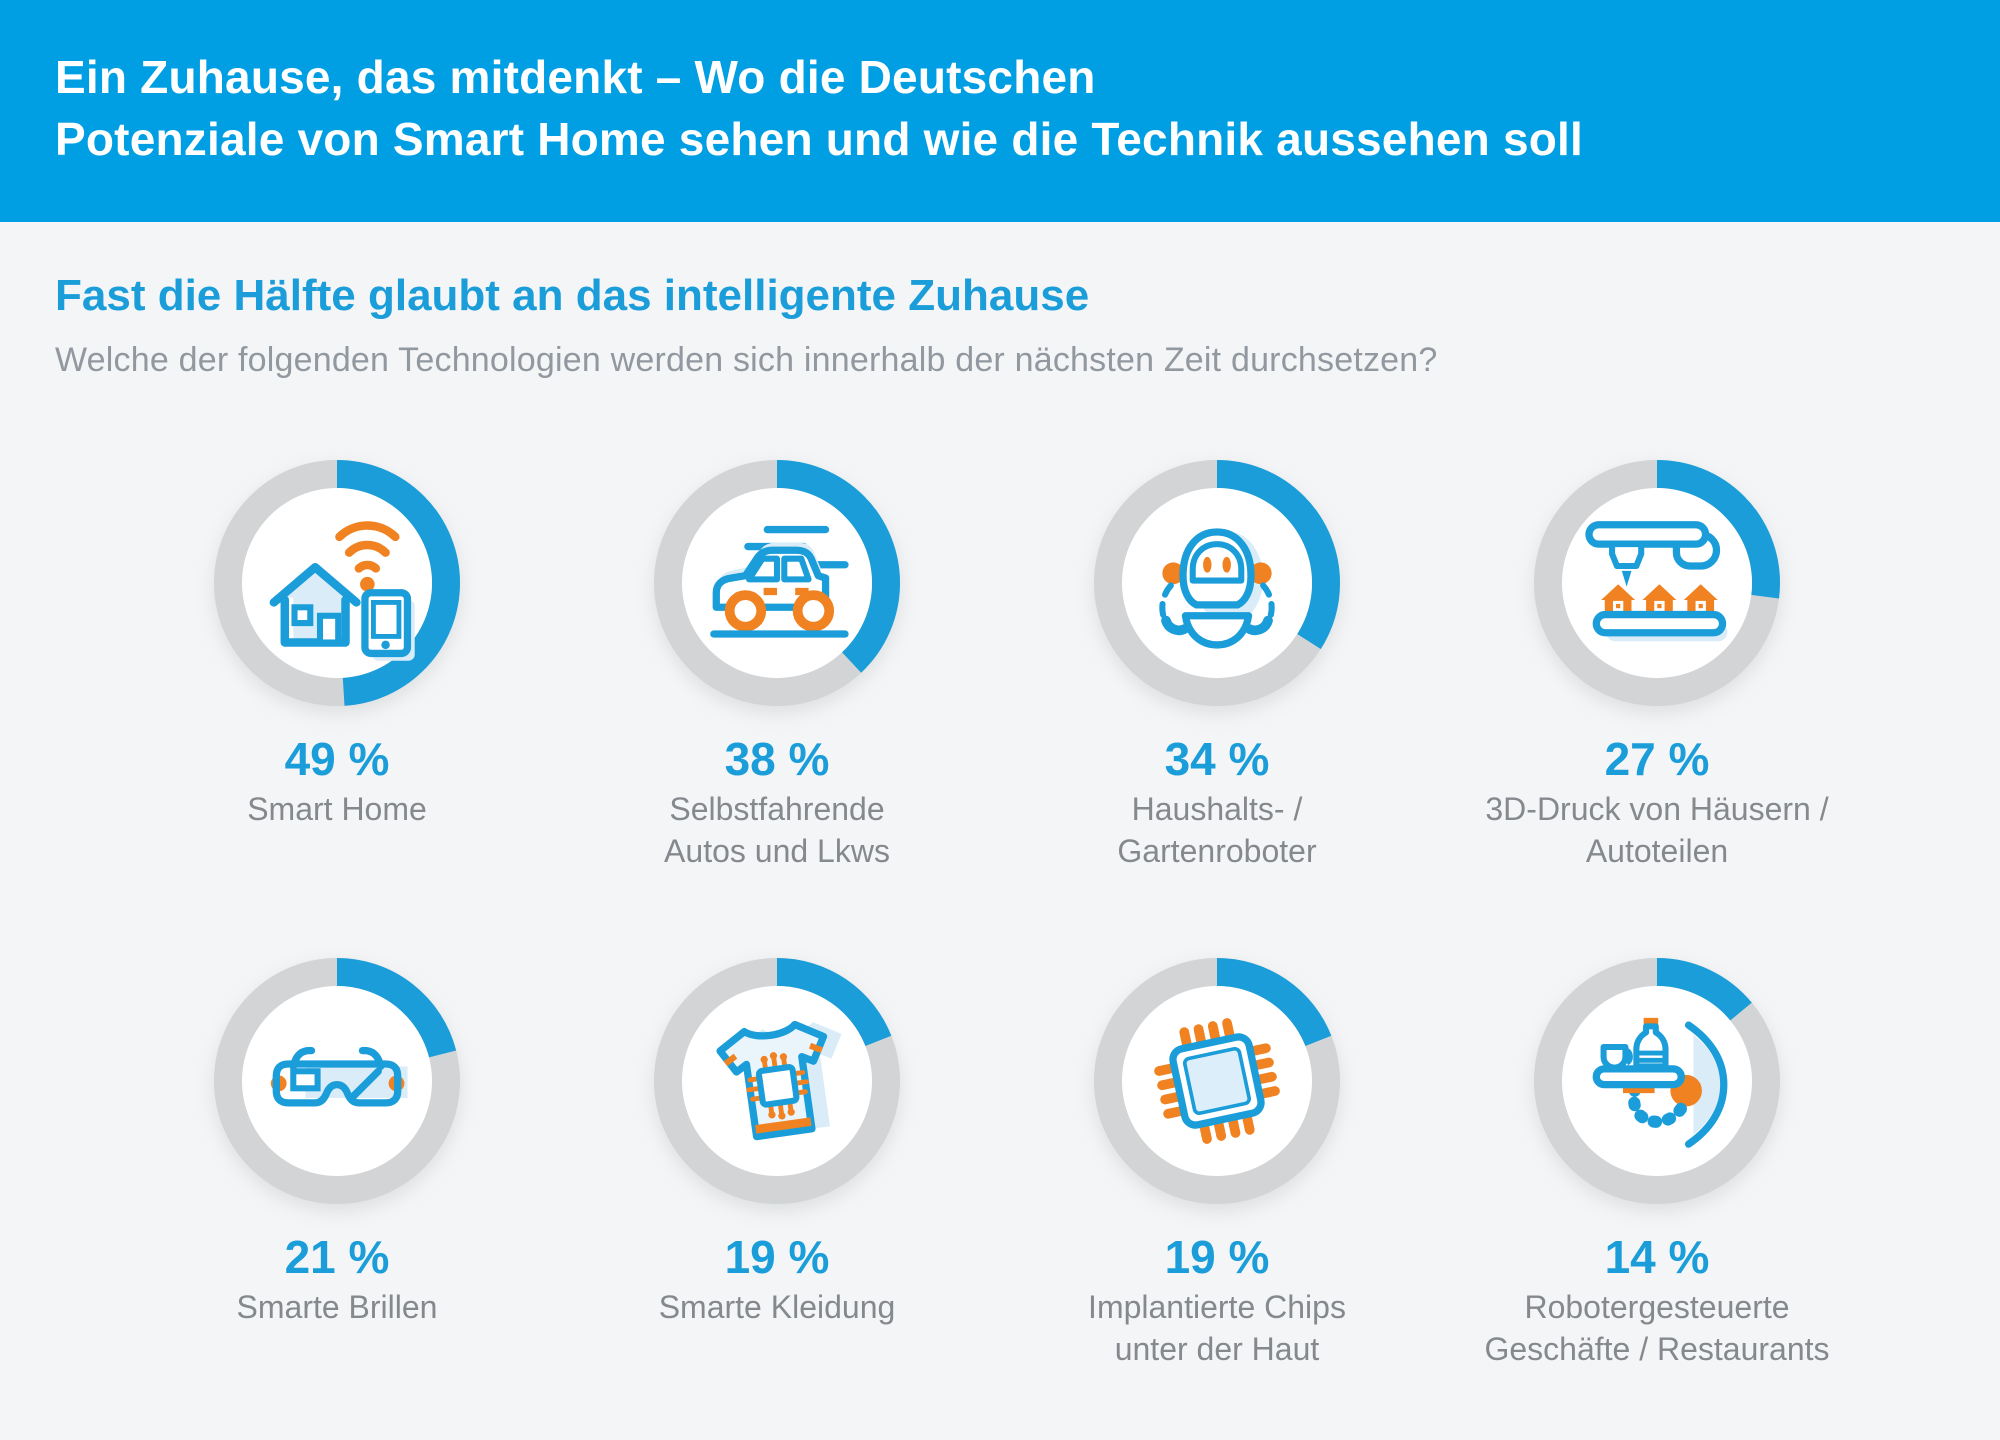 The height and width of the screenshot is (1440, 2000). I want to click on tech-label: Smarte Kleidung, so click(777, 1307).